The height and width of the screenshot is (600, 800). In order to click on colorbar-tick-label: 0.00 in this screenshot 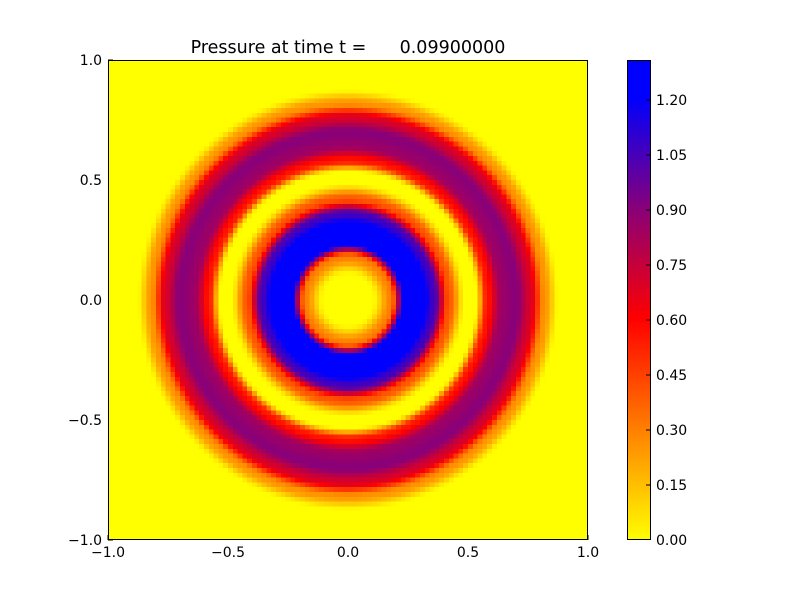, I will do `click(671, 541)`.